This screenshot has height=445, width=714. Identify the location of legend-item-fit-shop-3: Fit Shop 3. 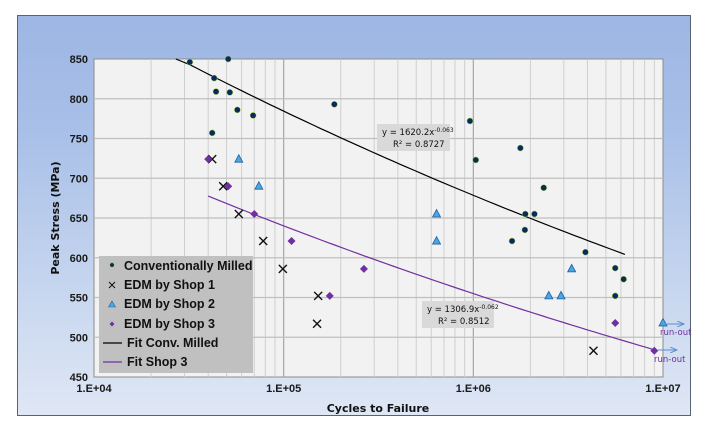
(145, 362).